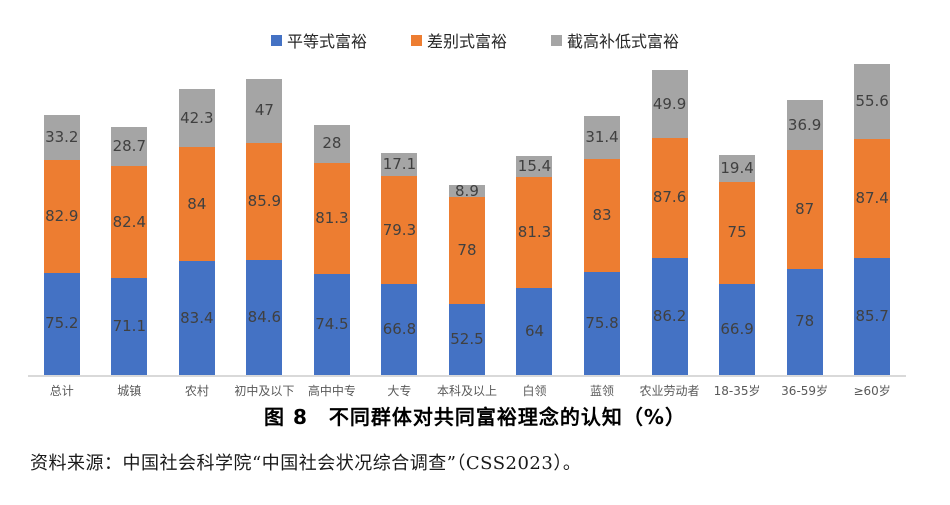  Describe the element at coordinates (534, 166) in the screenshot. I see `data-label: 15.4` at that location.